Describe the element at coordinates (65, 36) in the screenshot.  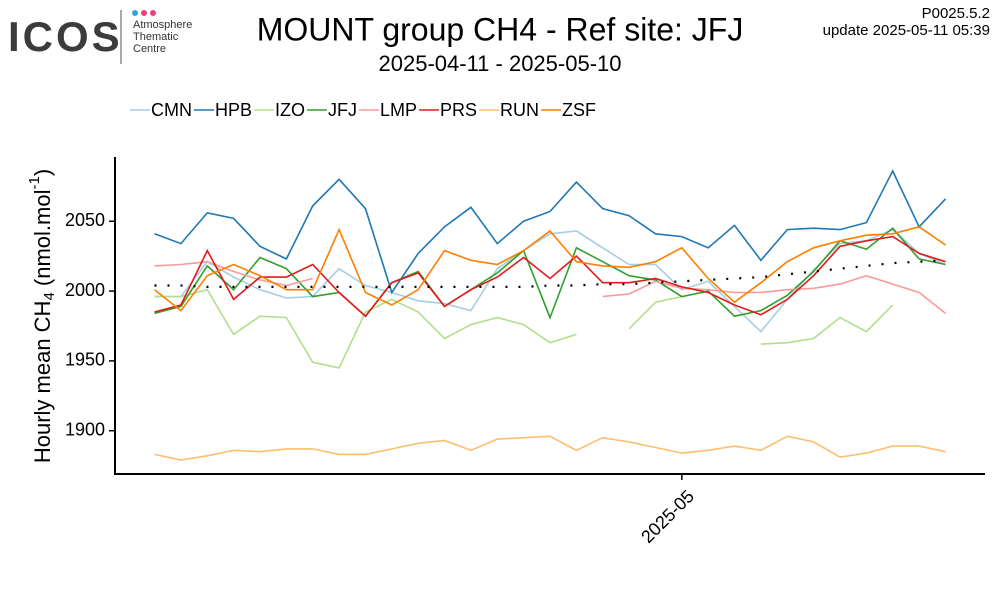
I see `logo-name: ICOS` at that location.